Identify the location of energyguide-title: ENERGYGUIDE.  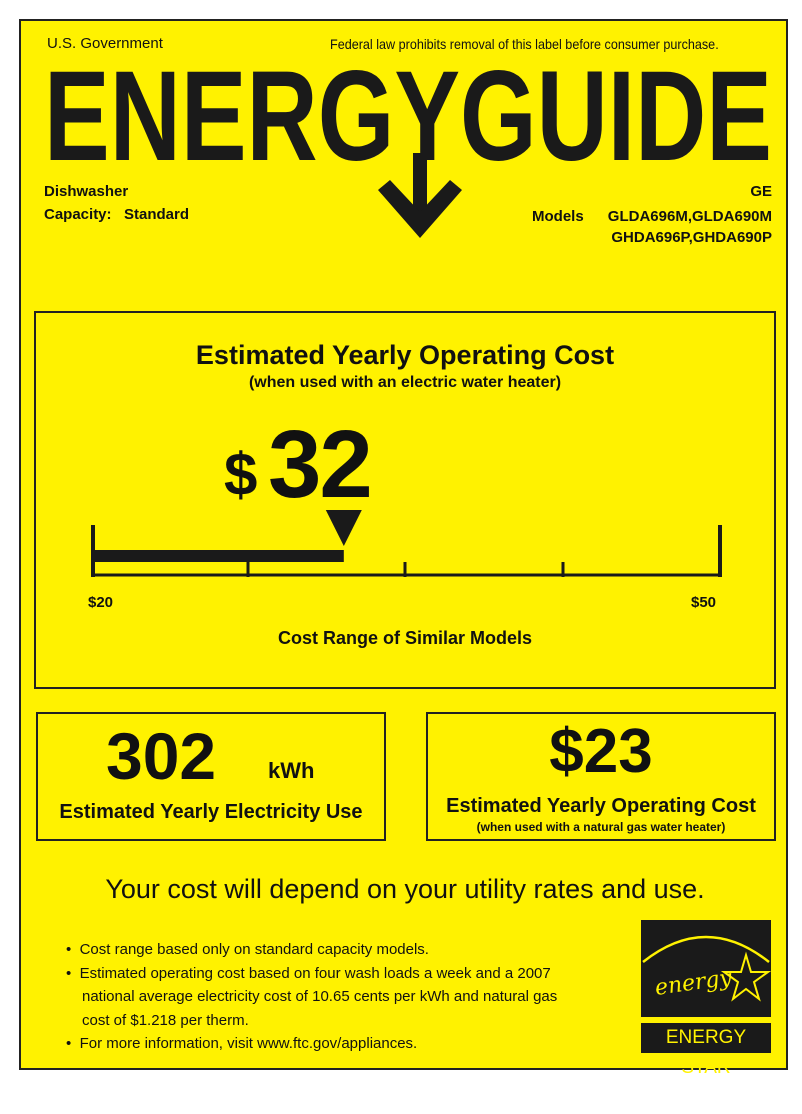
(408, 123).